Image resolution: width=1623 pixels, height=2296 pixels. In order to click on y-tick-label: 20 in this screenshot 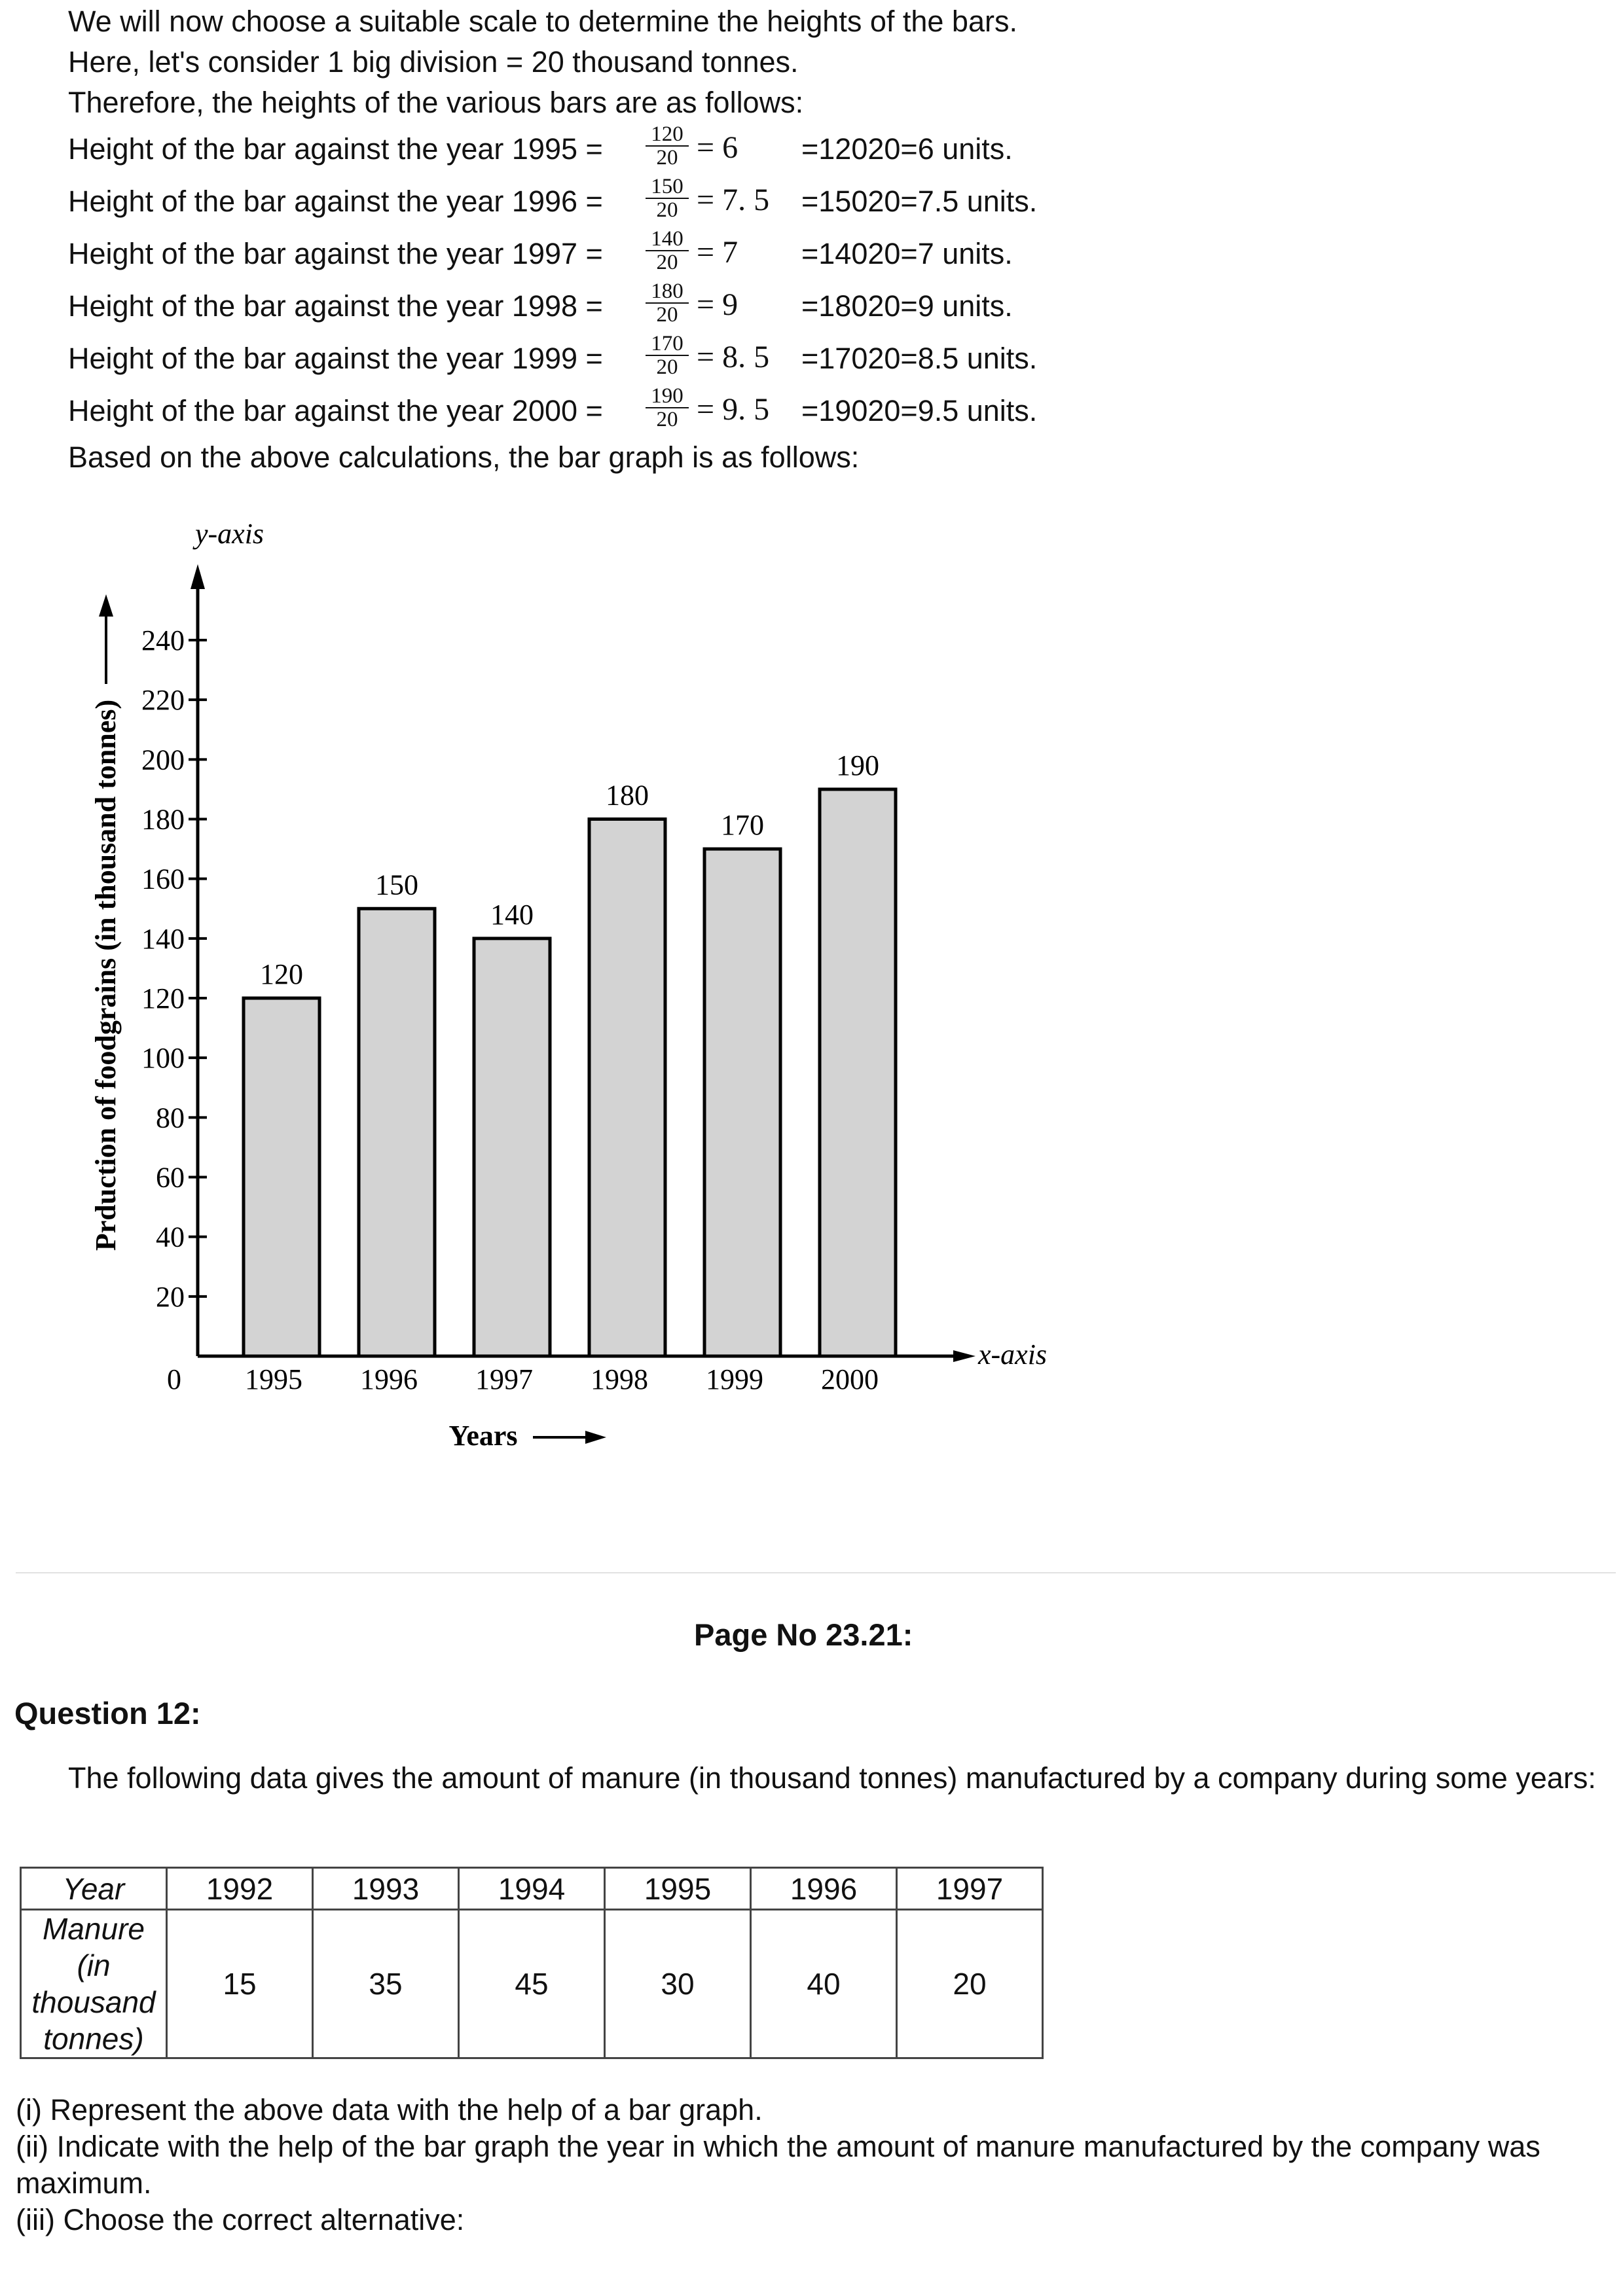, I will do `click(170, 1297)`.